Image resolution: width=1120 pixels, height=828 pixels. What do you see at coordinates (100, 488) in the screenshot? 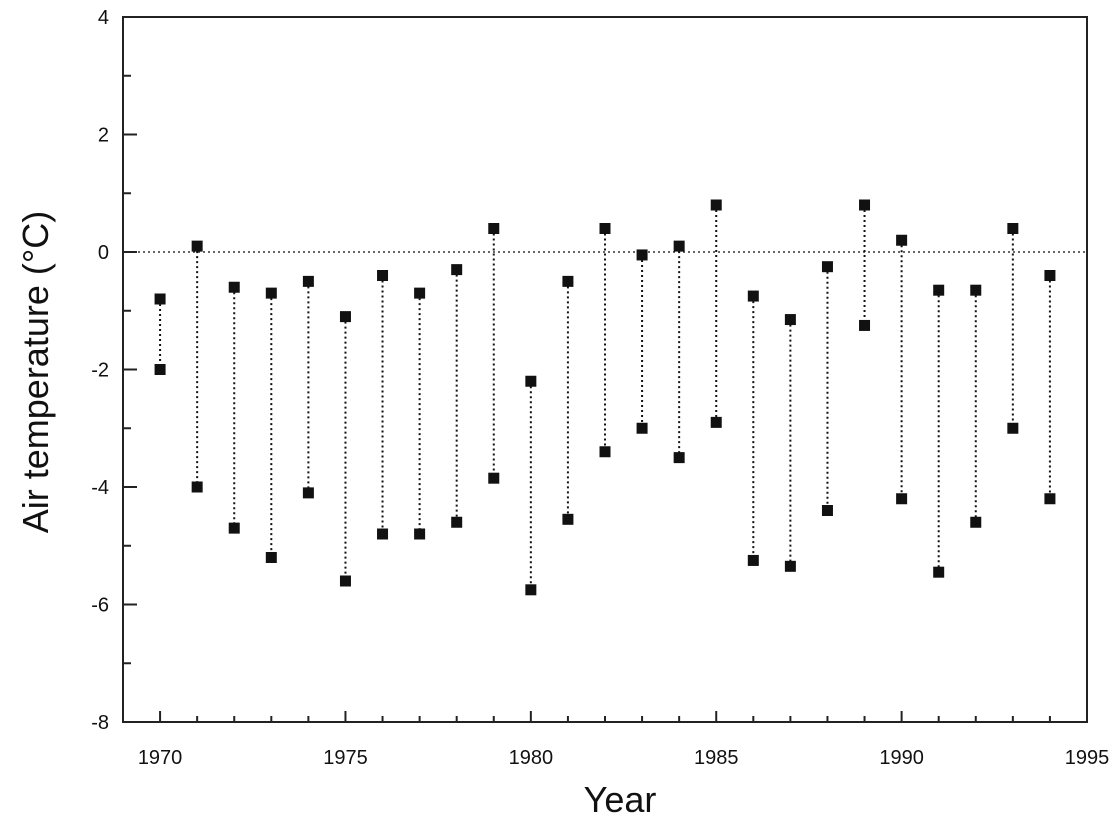
I see `y-tick-label: -4` at bounding box center [100, 488].